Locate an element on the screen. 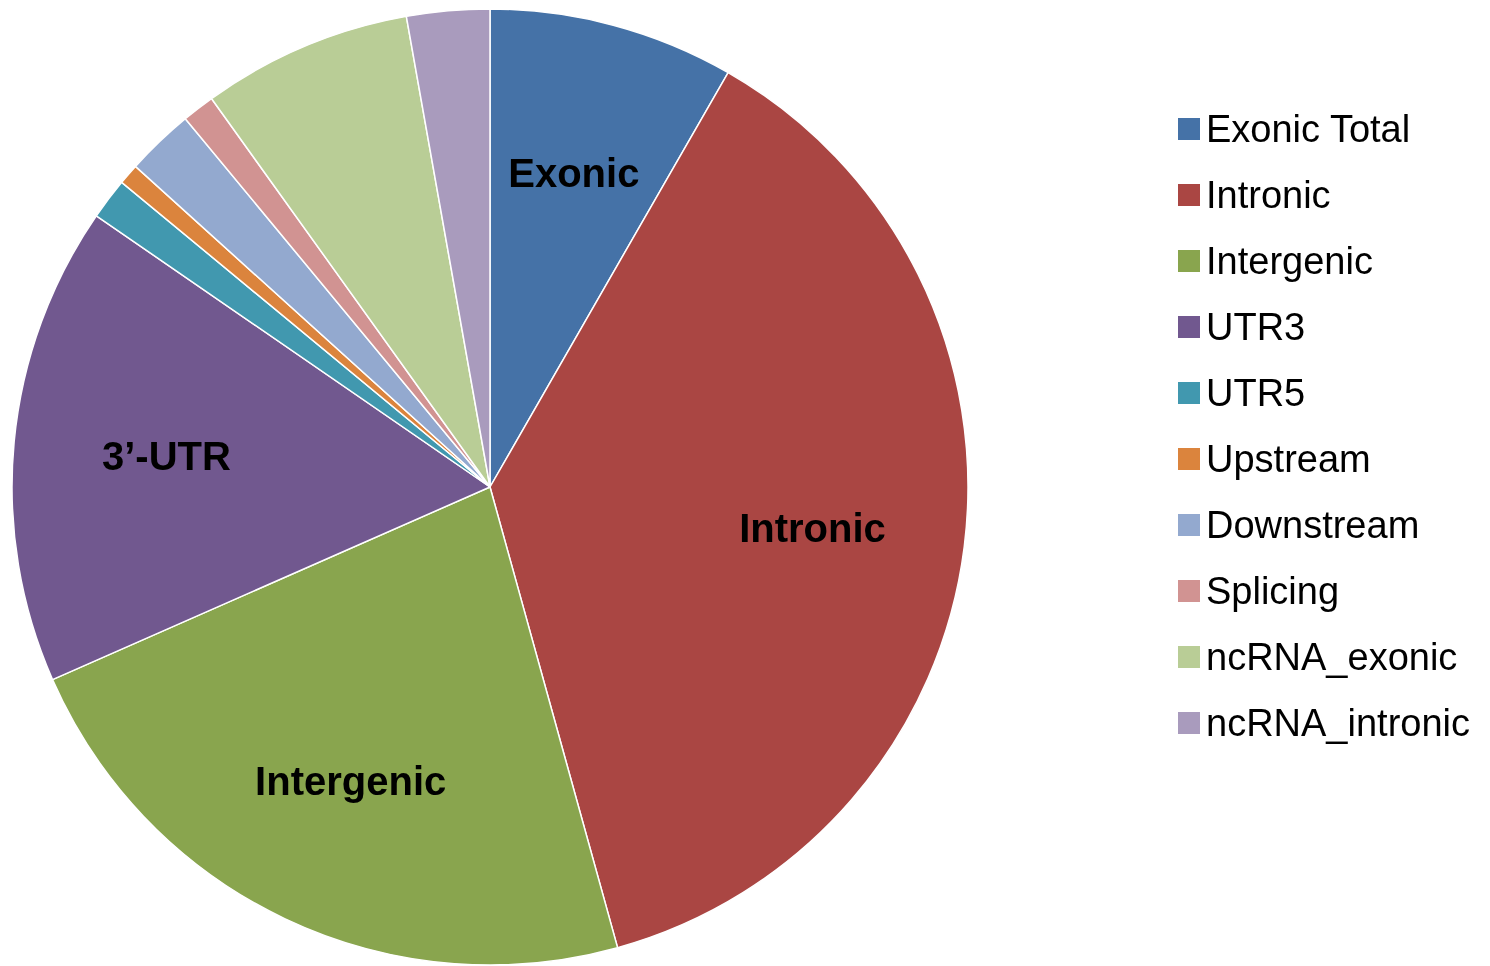 This screenshot has height=966, width=1490. legend-label: Splicing is located at coordinates (1273, 591).